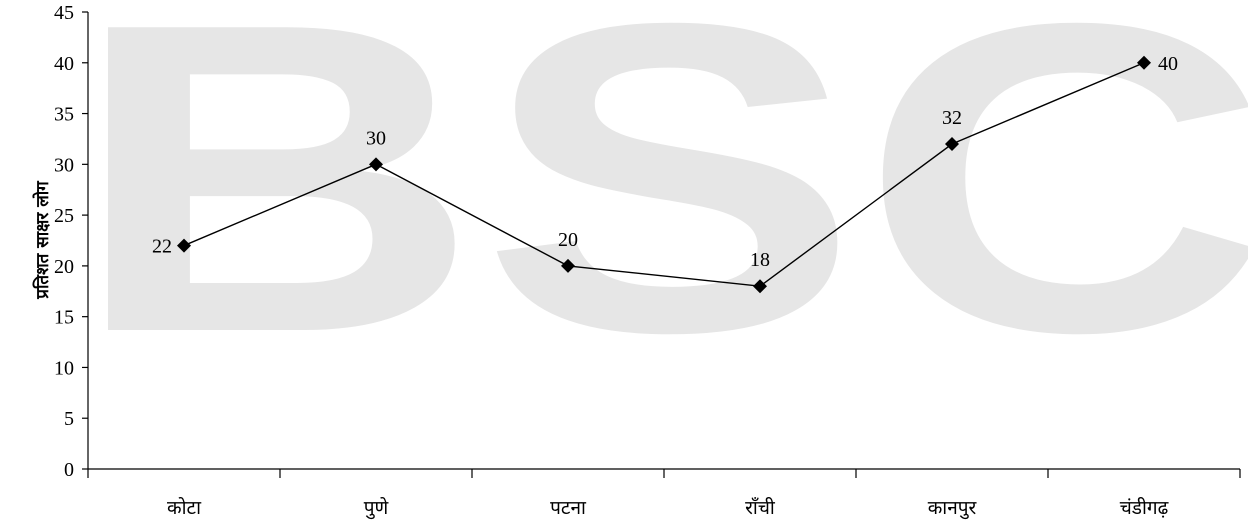 The height and width of the screenshot is (529, 1248). I want to click on x-category-label: पुणे, so click(376, 508).